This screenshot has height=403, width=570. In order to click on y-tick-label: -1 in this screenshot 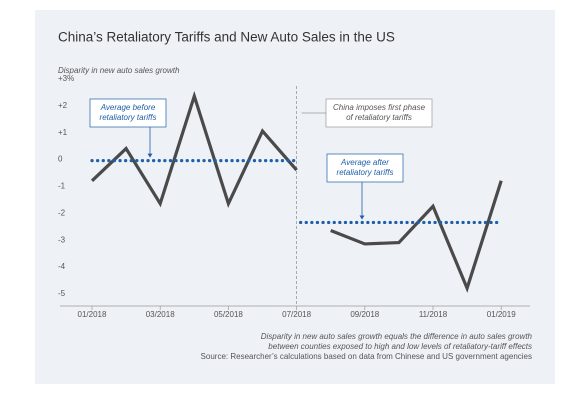, I will do `click(62, 186)`.